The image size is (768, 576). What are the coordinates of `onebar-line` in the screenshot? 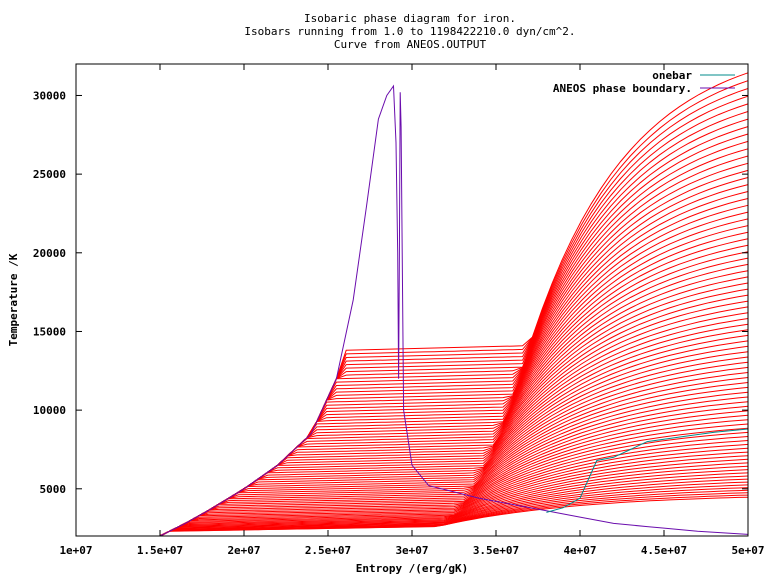 It's located at (647, 470).